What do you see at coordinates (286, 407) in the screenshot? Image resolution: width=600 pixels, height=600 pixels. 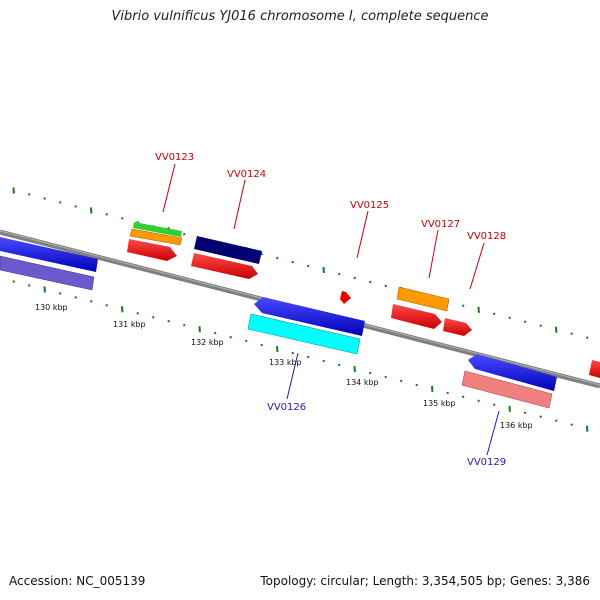 I see `gene-label-vv0126: VV0126` at bounding box center [286, 407].